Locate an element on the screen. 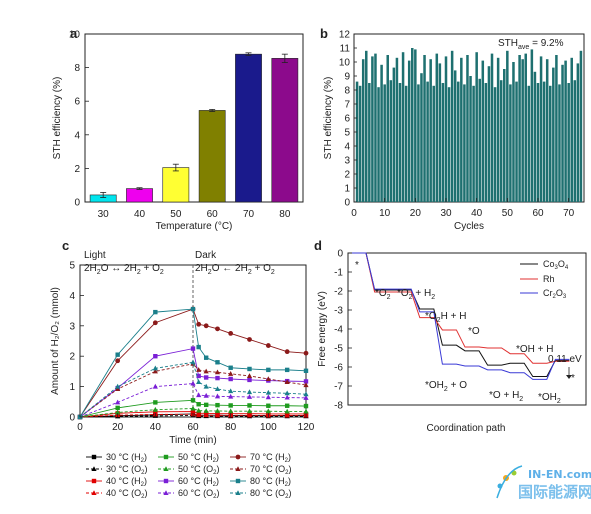 This screenshot has height=514, width=591. panel-b-y-label: STH efficiency (%) is located at coordinates (328, 118).